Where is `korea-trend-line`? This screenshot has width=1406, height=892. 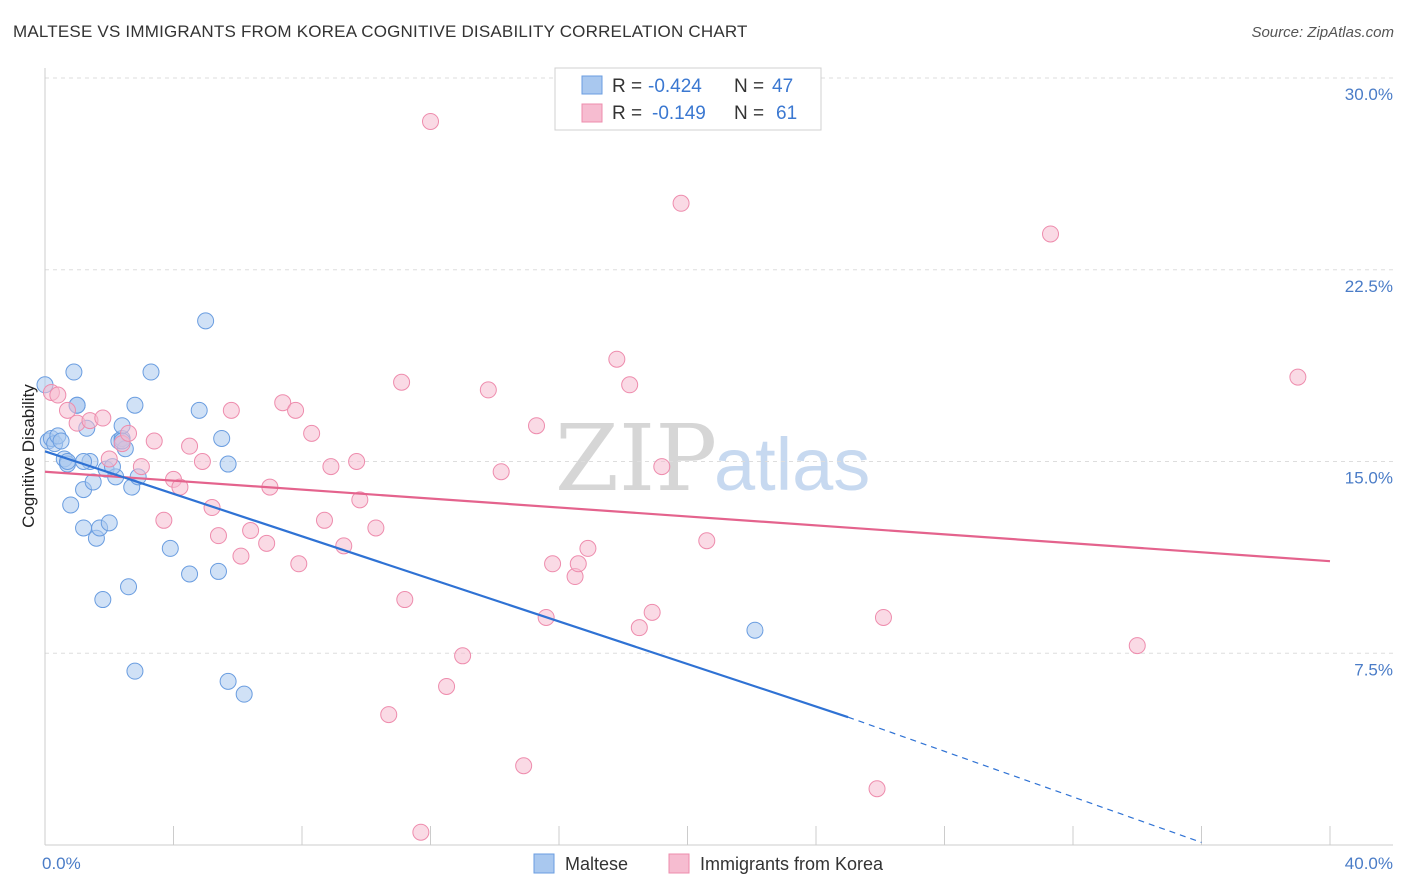
korea-trend-line is located at coordinates (687, 516).